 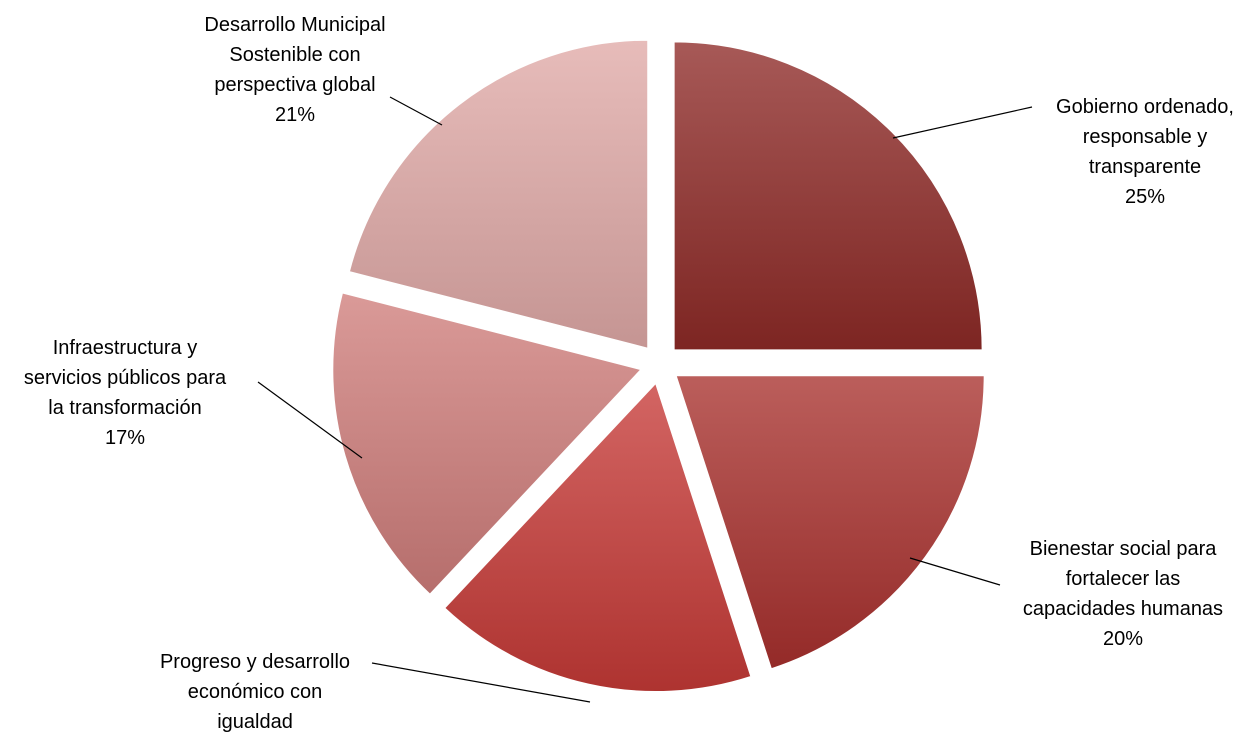 I want to click on slice-label-line: Gobierno ordenado,, so click(x=1145, y=107).